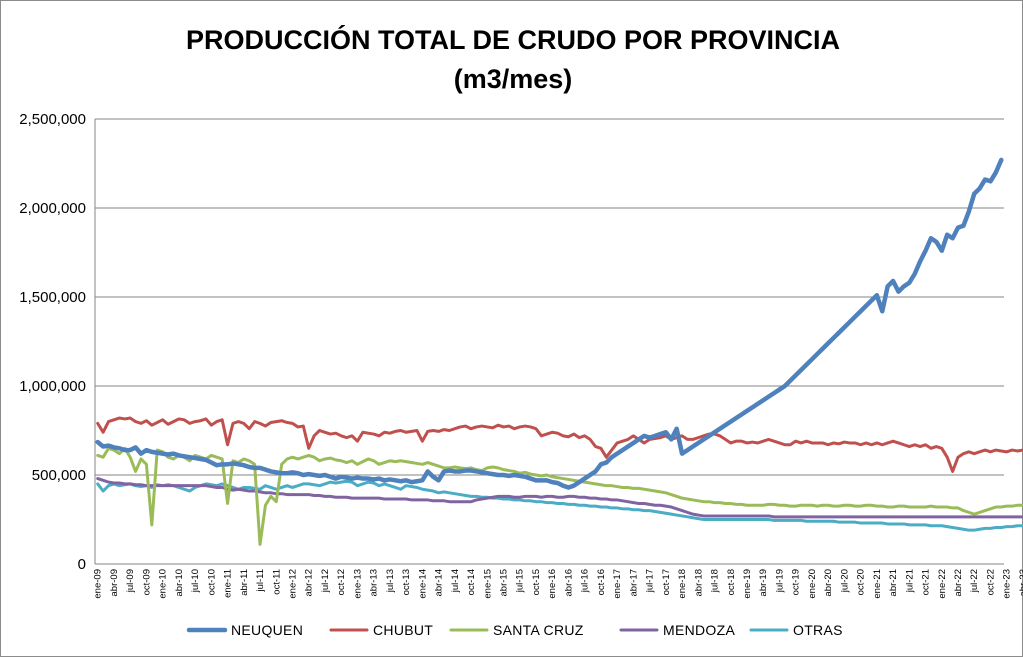 This screenshot has width=1023, height=658. I want to click on x-tick-label: ene-21, so click(877, 584).